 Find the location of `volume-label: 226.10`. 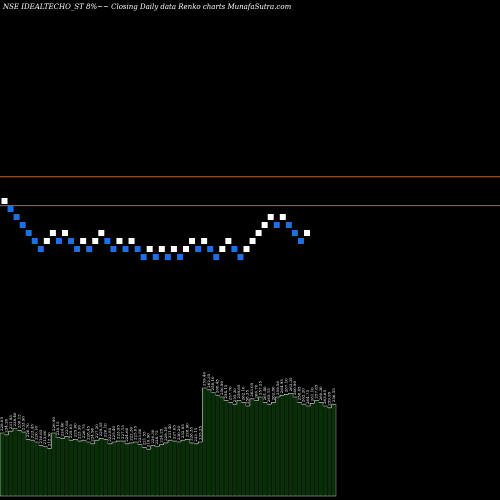

volume-label: 226.10 is located at coordinates (105, 430).